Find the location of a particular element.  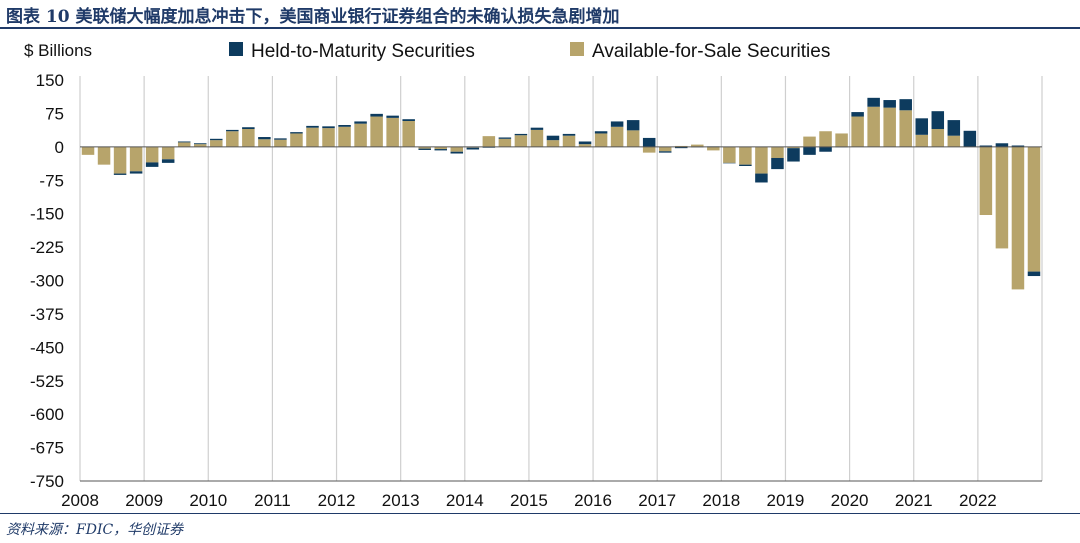

y-tick-label: -300 is located at coordinates (47, 281).